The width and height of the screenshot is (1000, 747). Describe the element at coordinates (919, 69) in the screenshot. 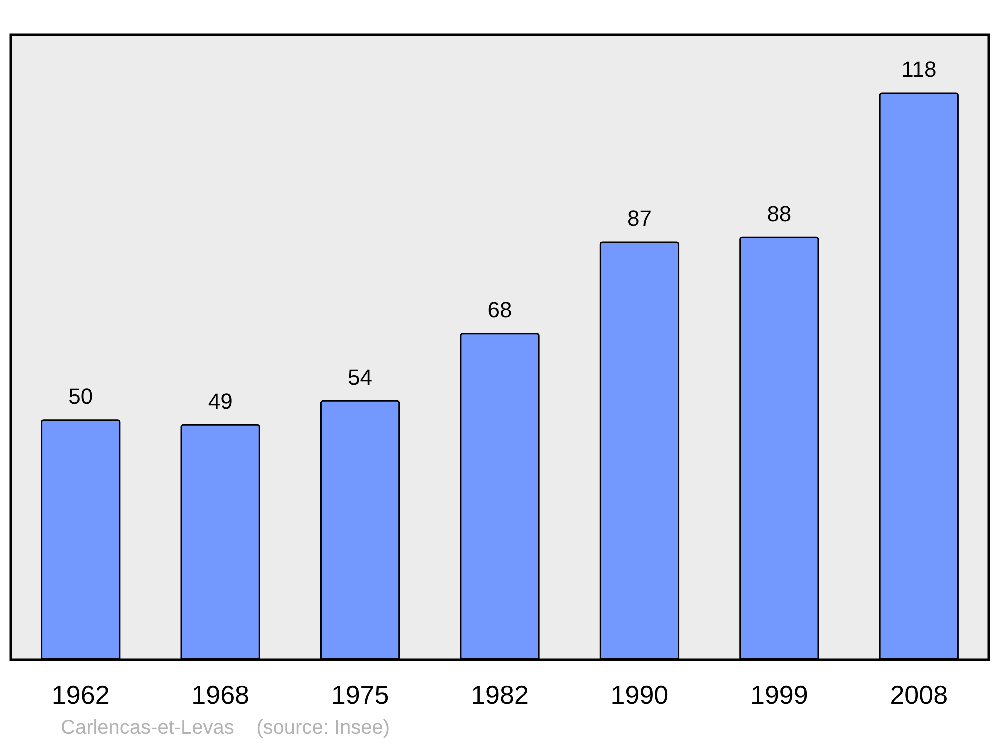

I see `data-label: 118` at that location.